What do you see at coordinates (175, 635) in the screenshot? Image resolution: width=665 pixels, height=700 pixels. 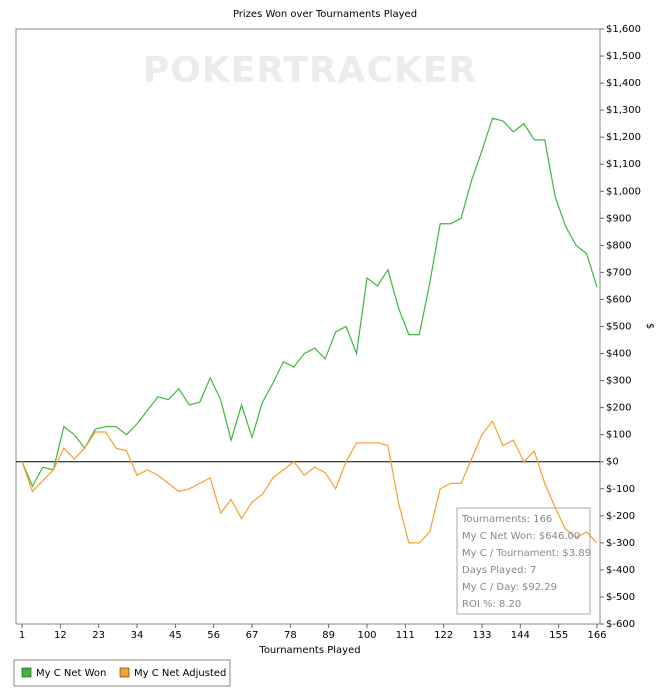 I see `x-tick-label: 45` at bounding box center [175, 635].